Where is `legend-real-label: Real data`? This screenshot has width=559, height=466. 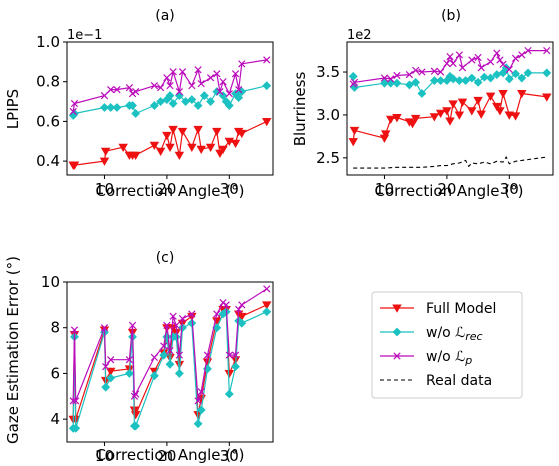
legend-real-label: Real data is located at coordinates (459, 381).